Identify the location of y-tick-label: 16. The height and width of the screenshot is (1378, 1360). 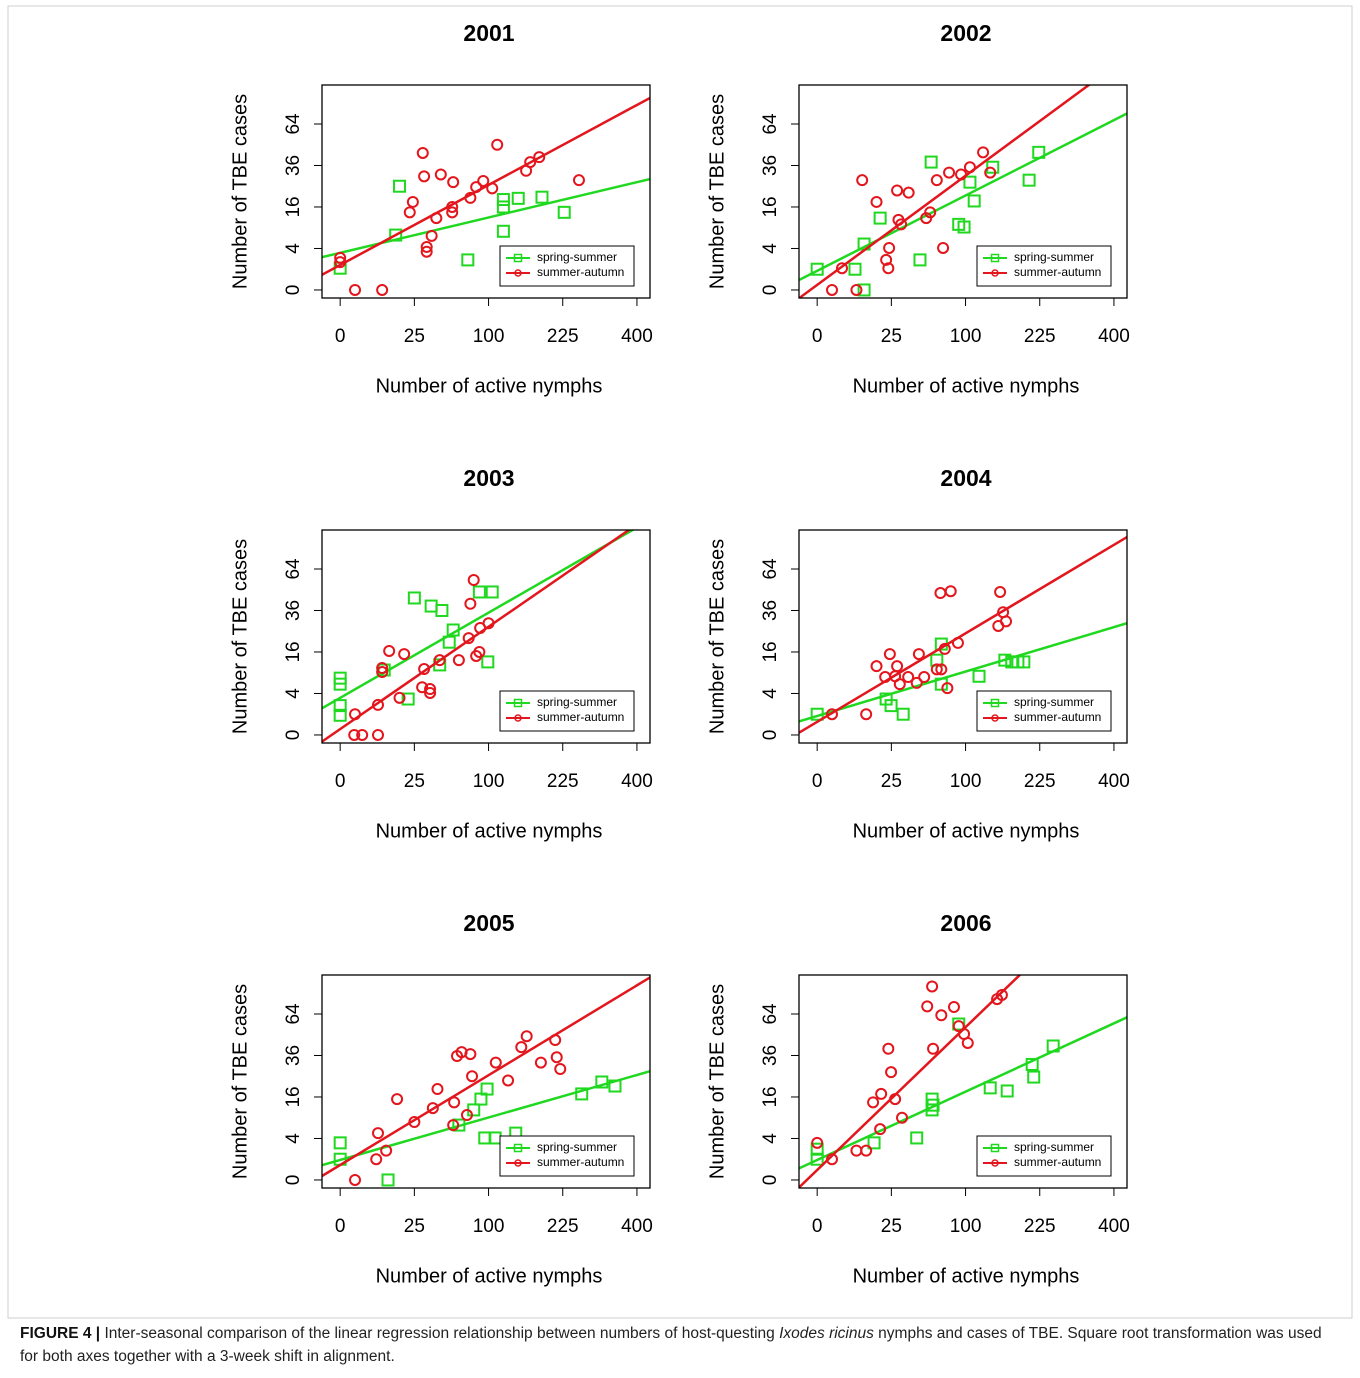
(293, 1096).